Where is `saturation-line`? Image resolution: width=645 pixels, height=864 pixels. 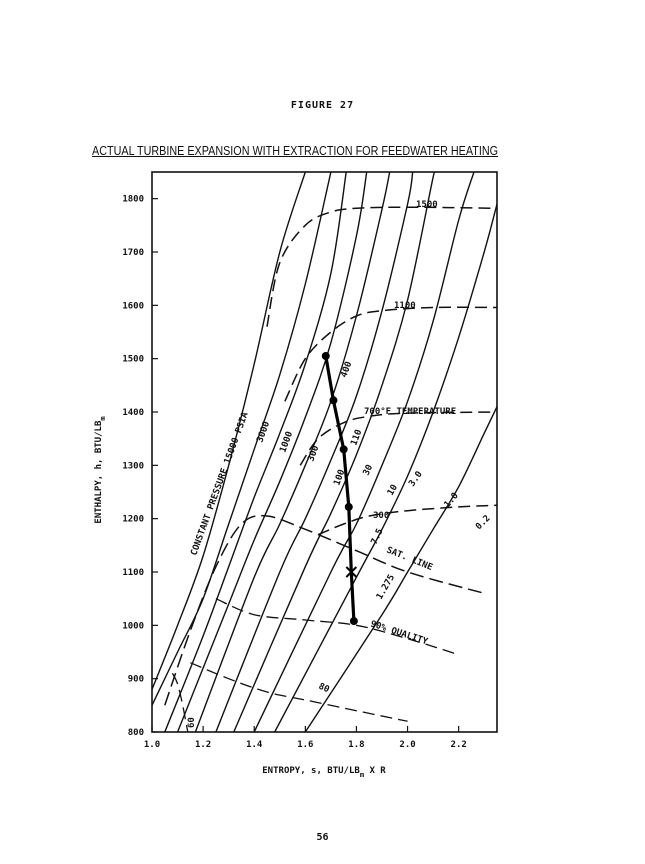 saturation-line is located at coordinates (324, 610).